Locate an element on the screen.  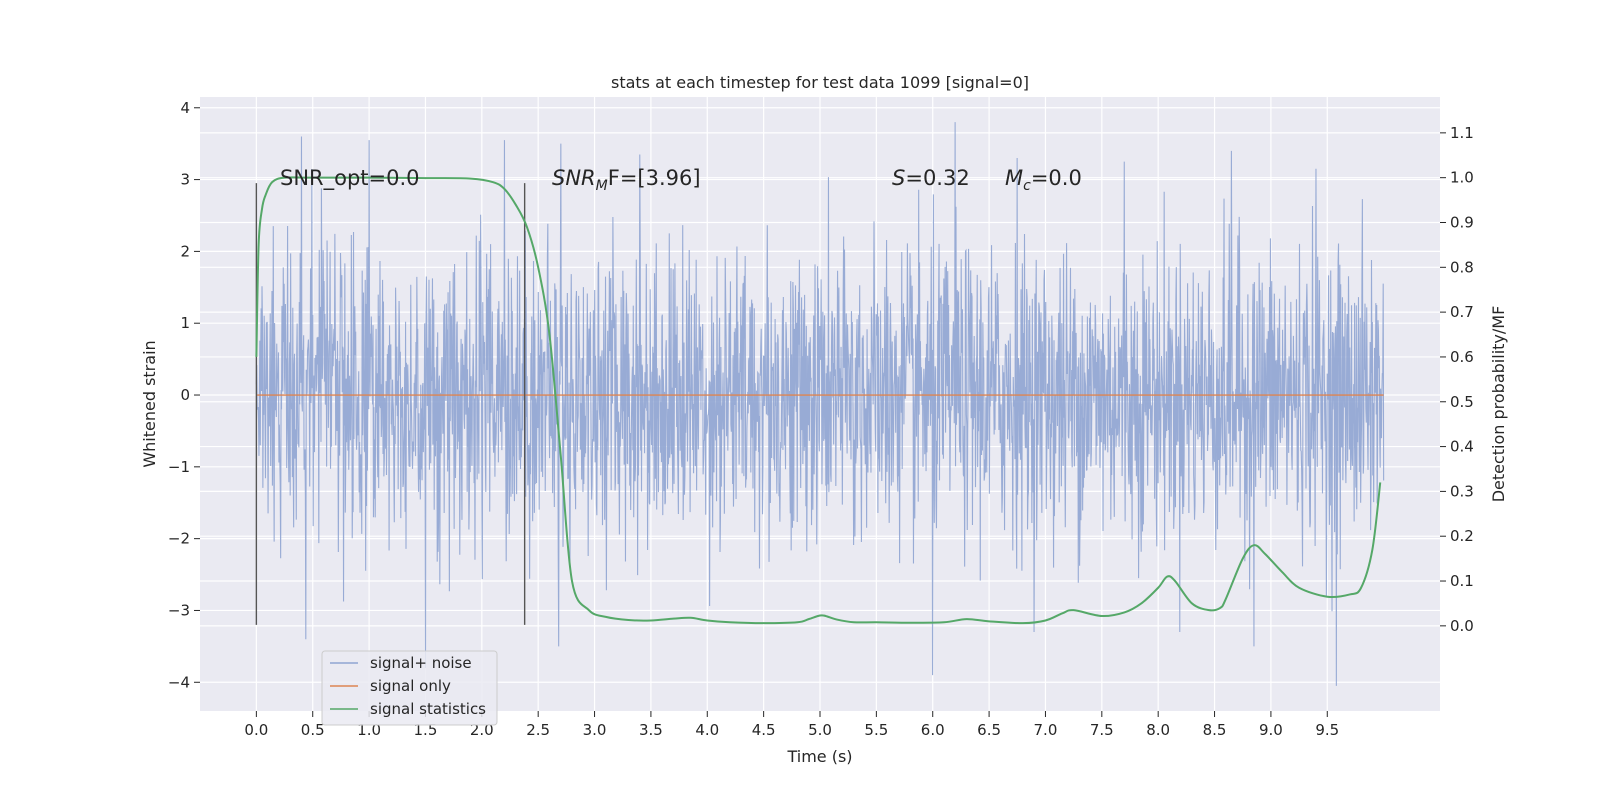
annotation-mc-var: M is located at coordinates (1014, 178).